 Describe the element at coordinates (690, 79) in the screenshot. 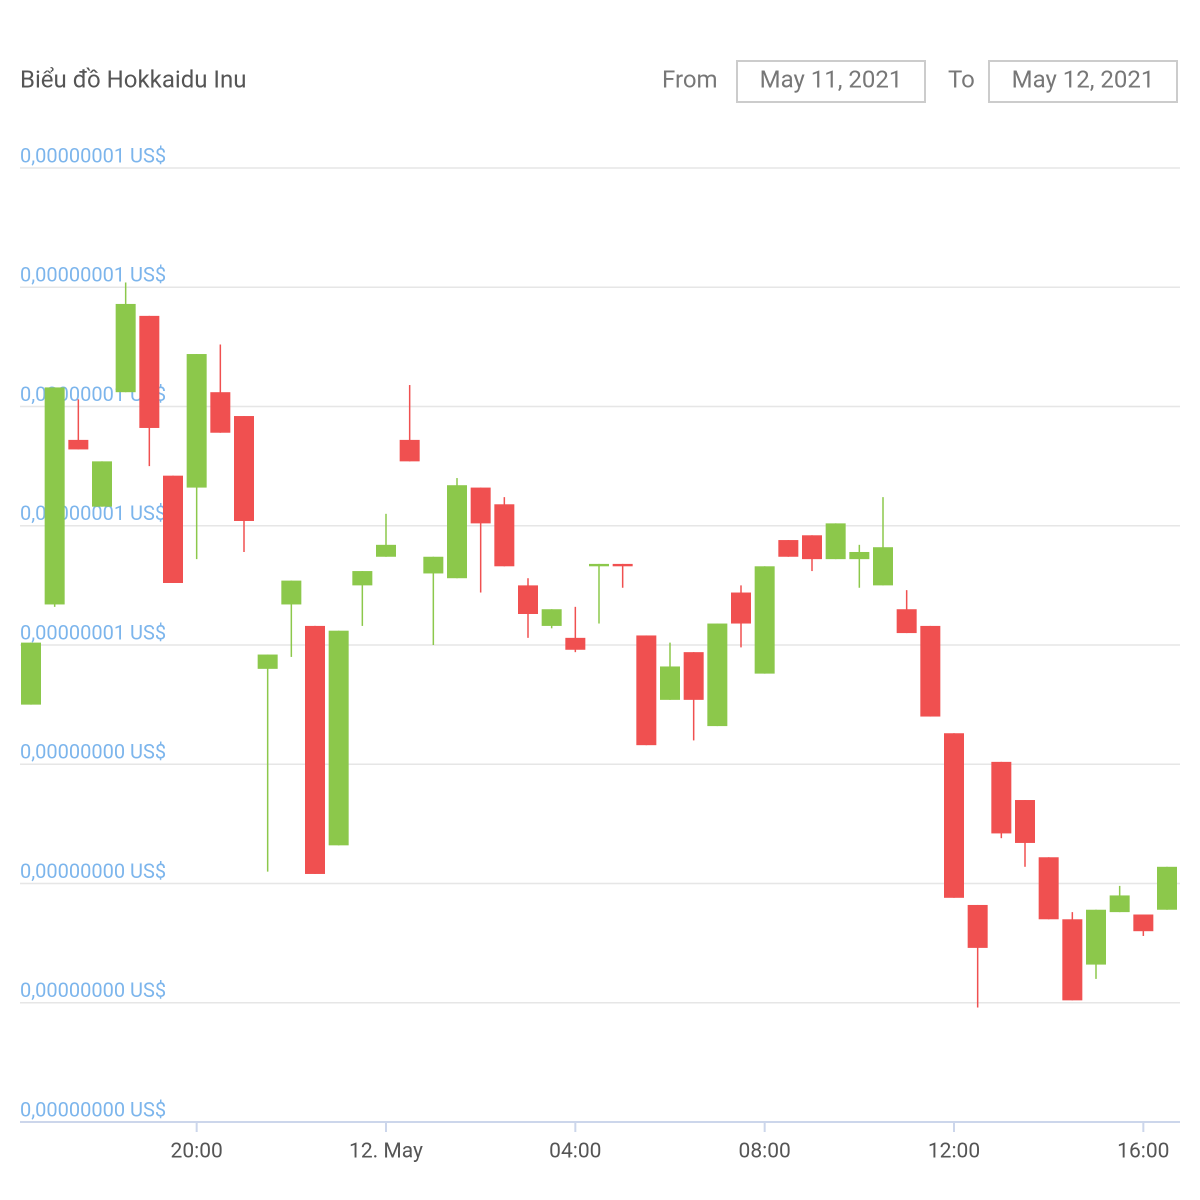

I see `from-label: From` at that location.